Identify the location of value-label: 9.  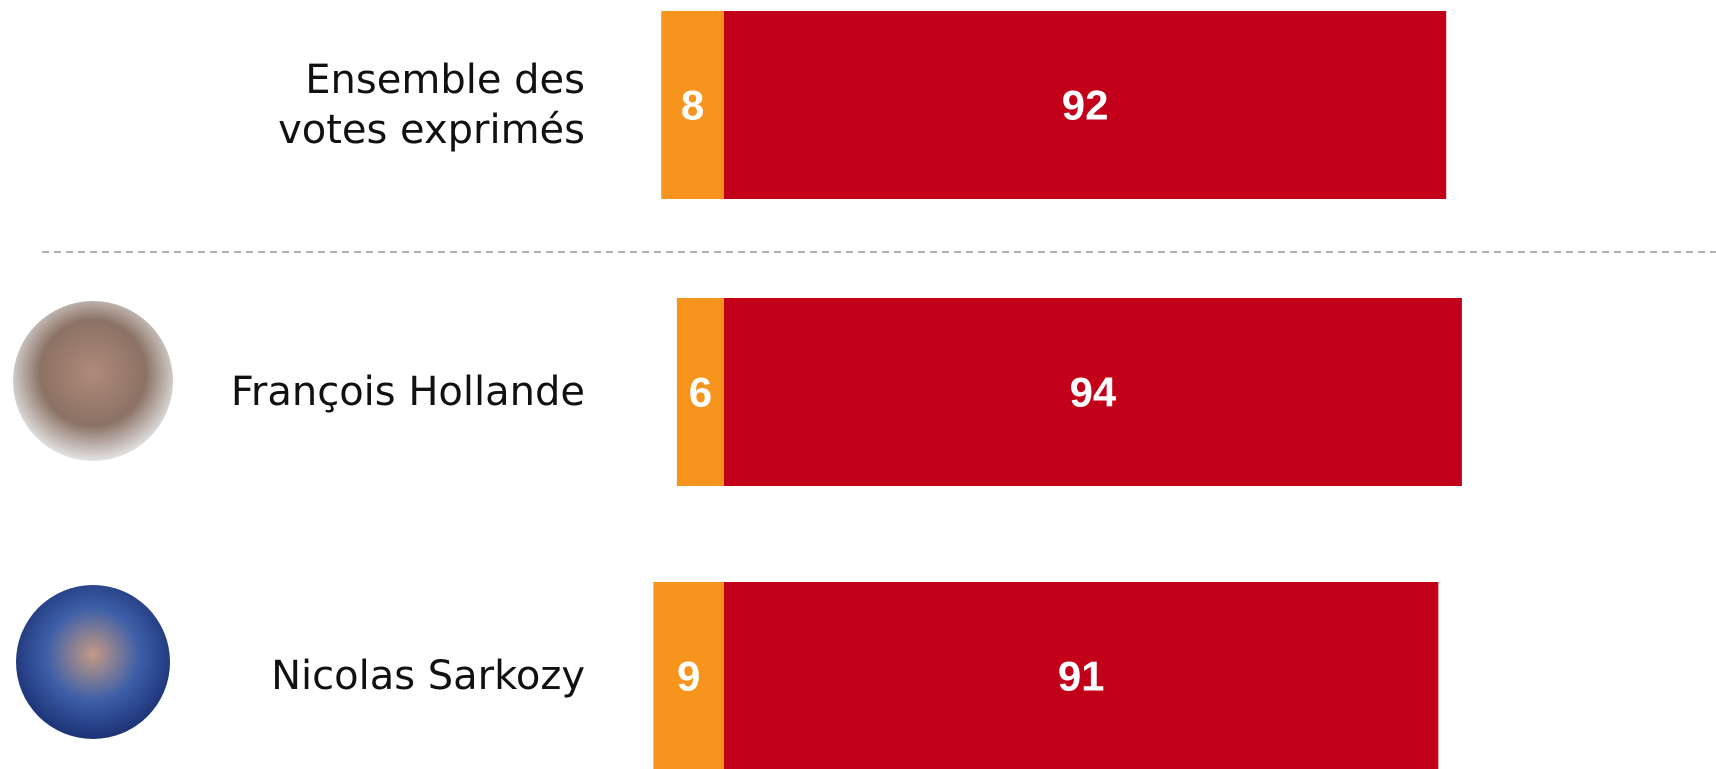
(688, 676).